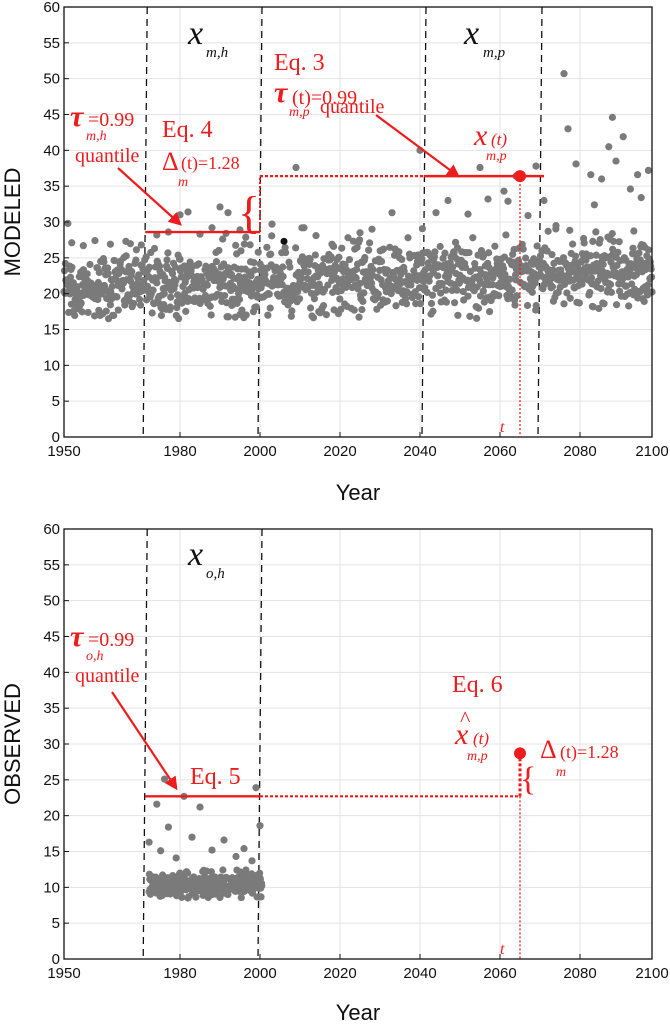  What do you see at coordinates (329, 85) in the screenshot?
I see `eq3-annotation: Eq. 3 τ (t)=0.99 m,p quantile` at bounding box center [329, 85].